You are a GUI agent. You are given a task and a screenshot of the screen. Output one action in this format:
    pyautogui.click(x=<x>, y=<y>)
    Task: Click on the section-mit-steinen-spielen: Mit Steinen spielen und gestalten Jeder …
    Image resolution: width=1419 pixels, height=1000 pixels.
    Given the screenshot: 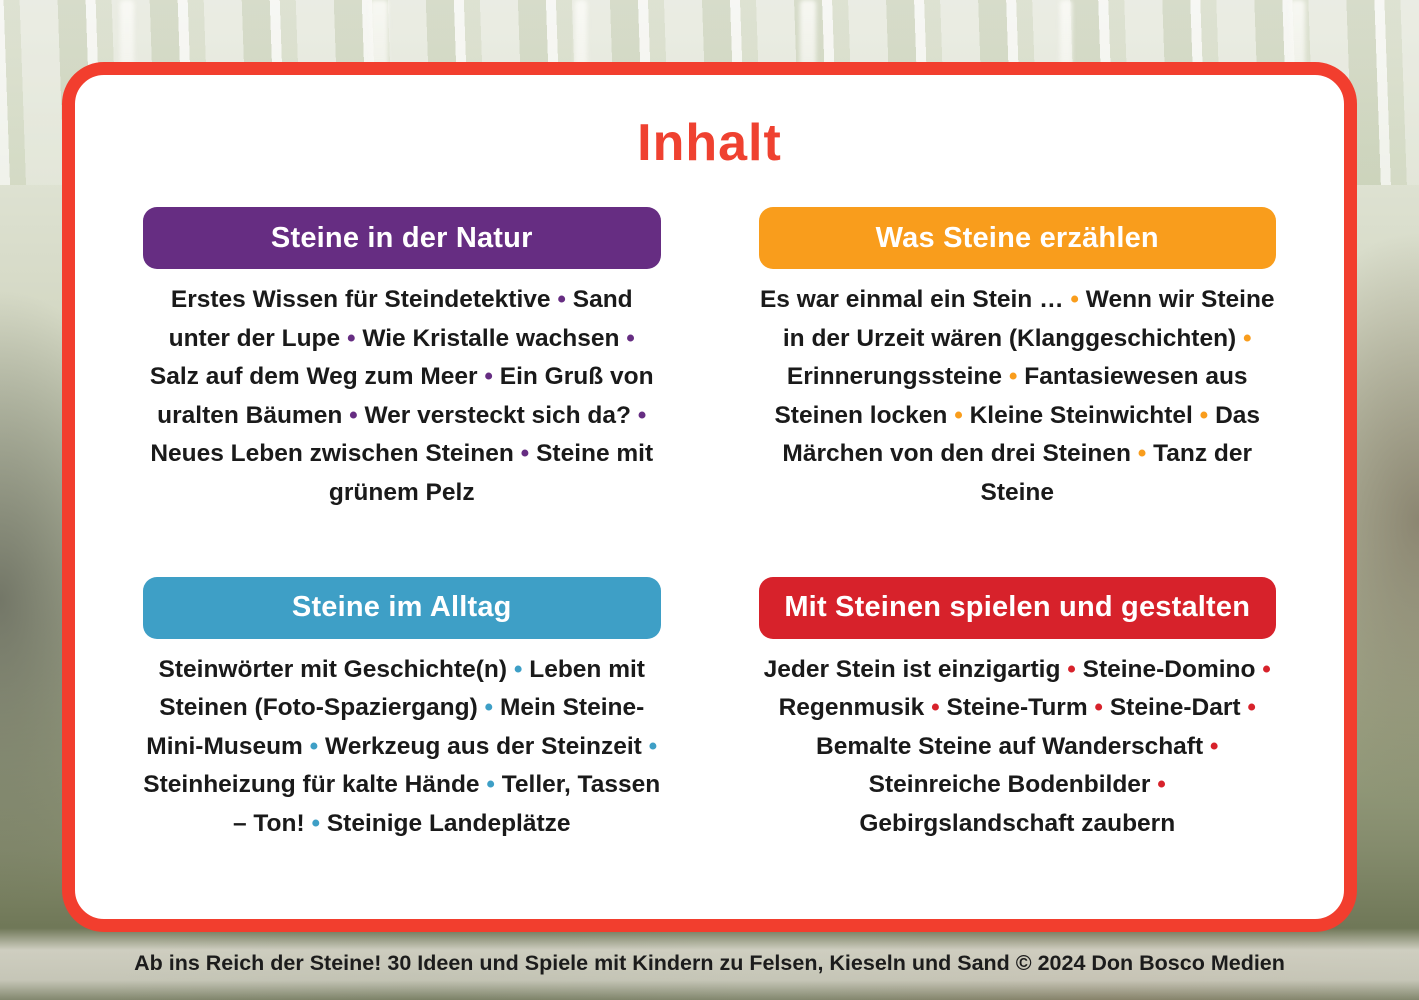 What is the action you would take?
    pyautogui.click(x=1017, y=710)
    